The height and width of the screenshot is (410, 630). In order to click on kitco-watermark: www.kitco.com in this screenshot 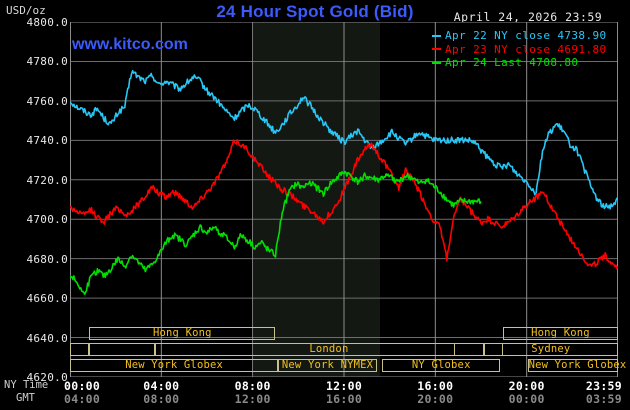, I will do `click(130, 44)`.